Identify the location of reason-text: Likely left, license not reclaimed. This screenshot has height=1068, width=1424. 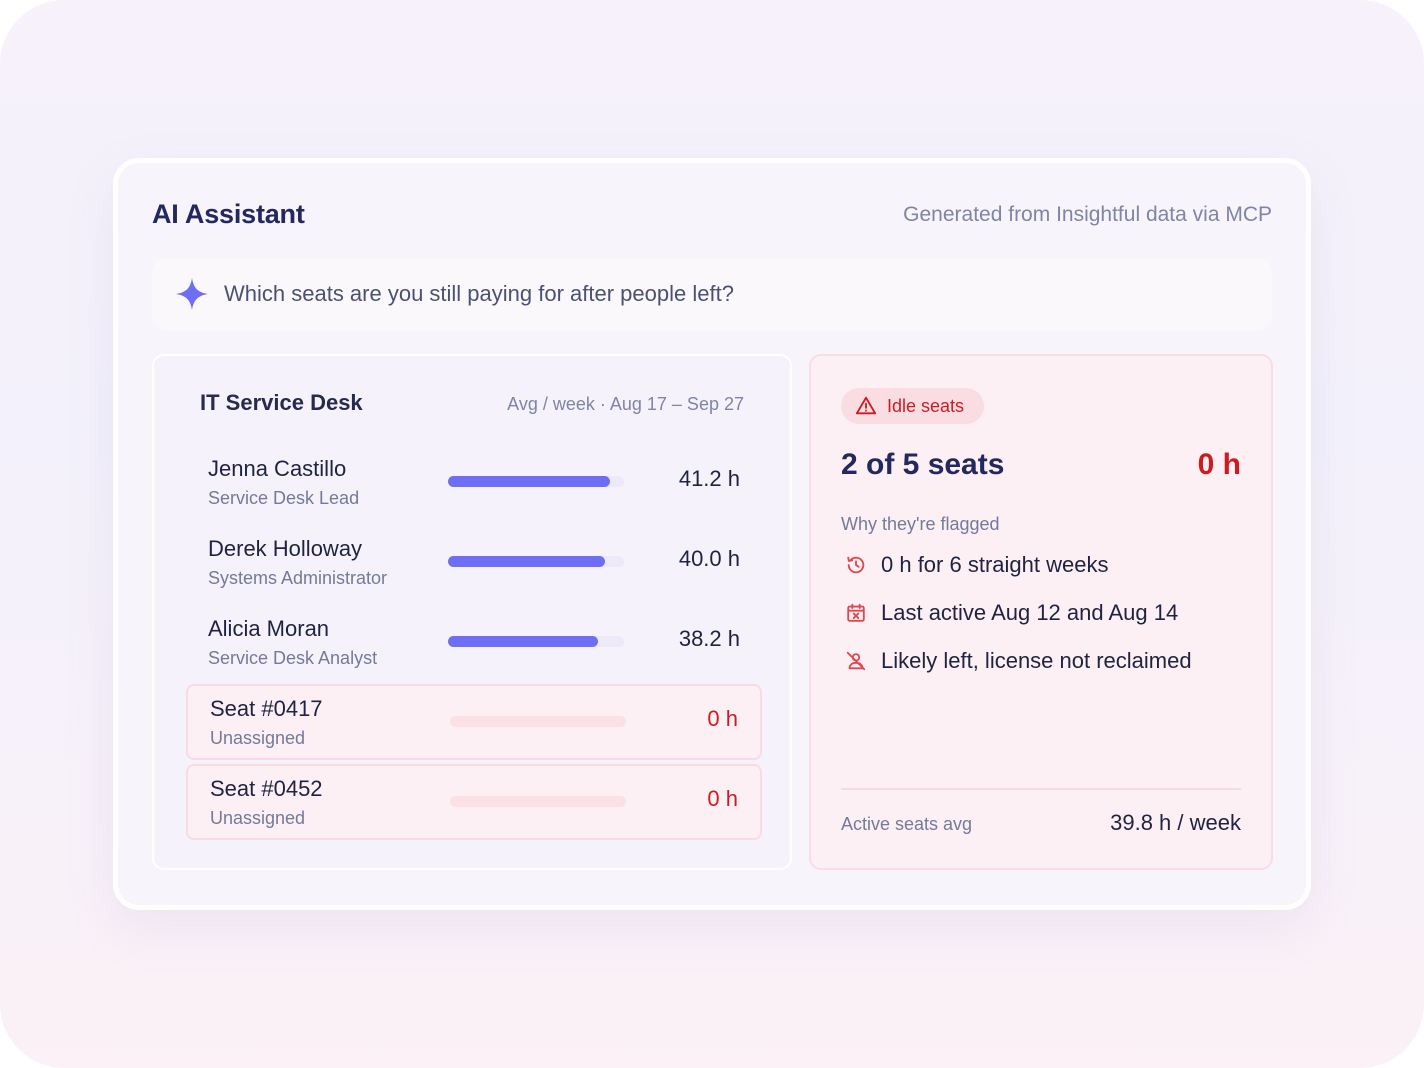
(1036, 660).